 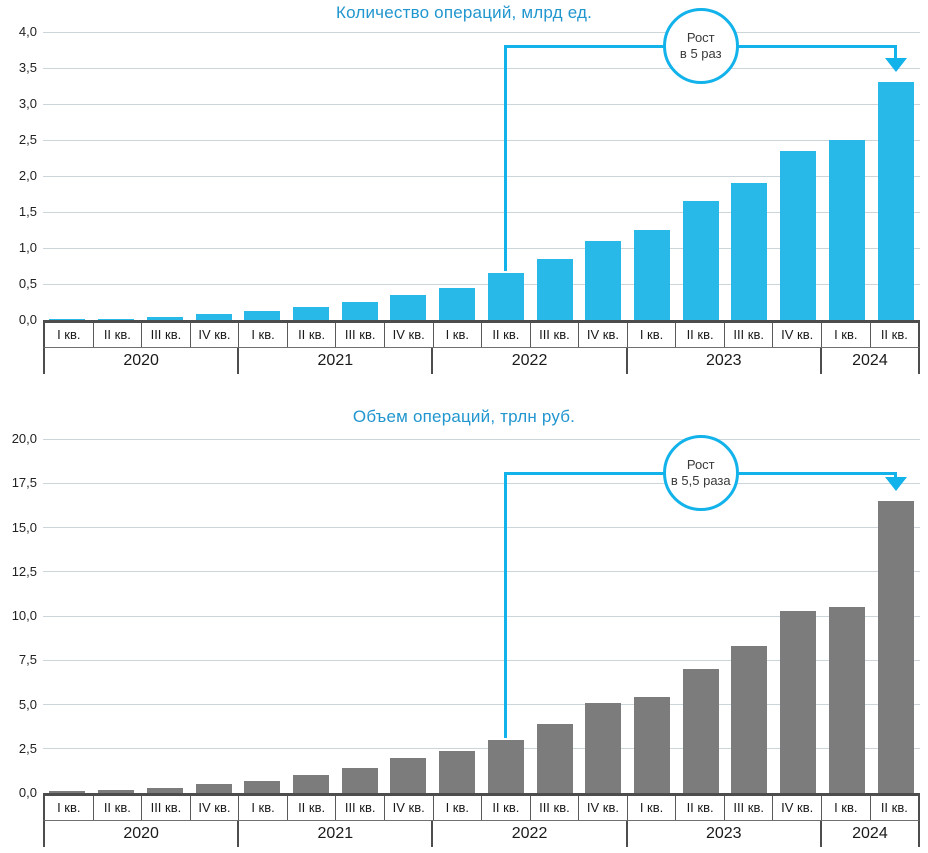 What do you see at coordinates (700, 464) in the screenshot?
I see `annotation-badge-line1: Рост` at bounding box center [700, 464].